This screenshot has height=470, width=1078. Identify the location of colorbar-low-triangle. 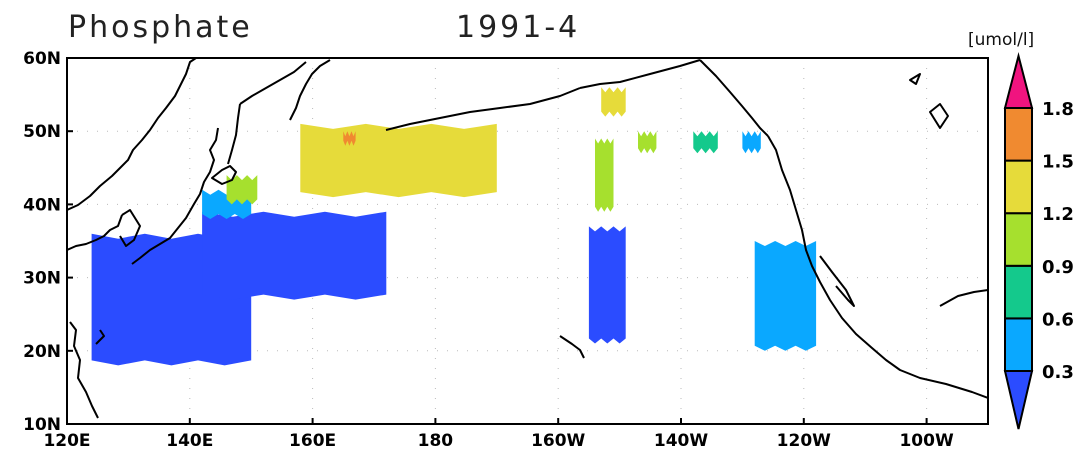
(1018, 400).